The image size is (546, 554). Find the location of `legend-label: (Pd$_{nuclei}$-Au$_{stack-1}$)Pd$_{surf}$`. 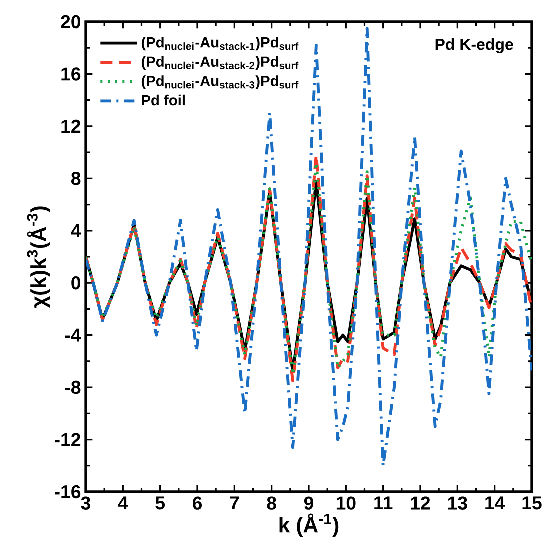

legend-label: (Pd$_{nuclei}$-Au$_{stack-1}$)Pd$_{surf}$ is located at coordinates (220, 44).